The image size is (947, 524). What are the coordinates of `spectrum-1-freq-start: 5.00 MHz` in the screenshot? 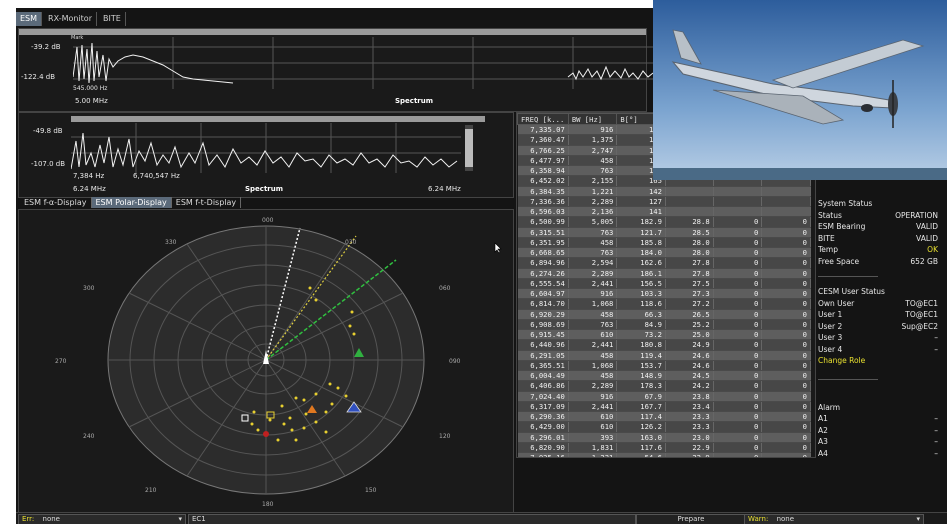 It's located at (91, 101).